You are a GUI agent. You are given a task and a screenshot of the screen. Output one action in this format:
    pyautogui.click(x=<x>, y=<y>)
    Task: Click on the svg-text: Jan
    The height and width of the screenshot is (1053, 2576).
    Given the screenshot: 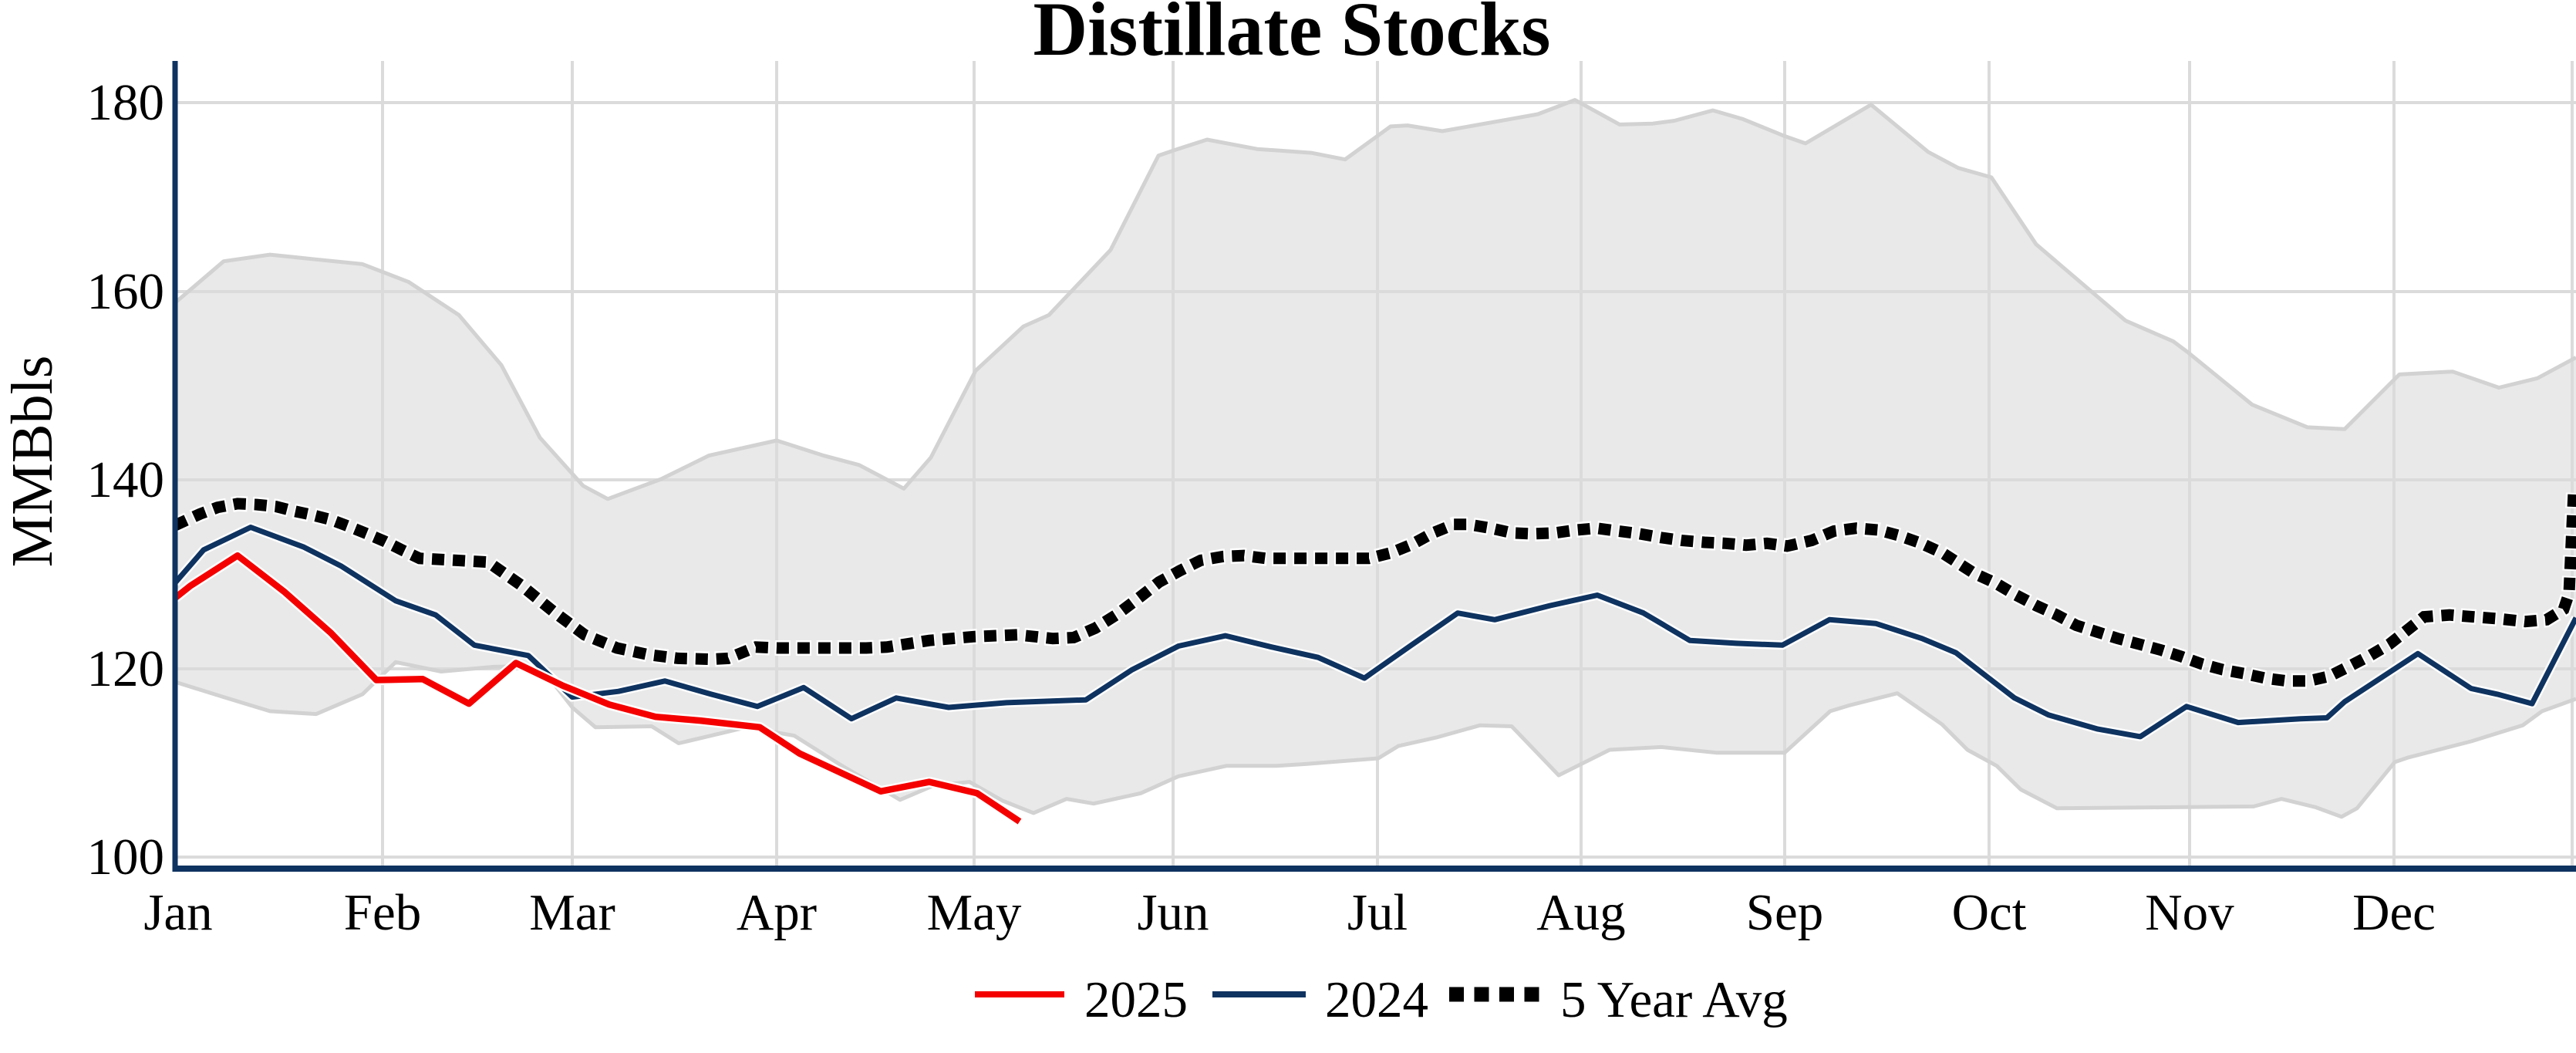 What is the action you would take?
    pyautogui.click(x=177, y=913)
    